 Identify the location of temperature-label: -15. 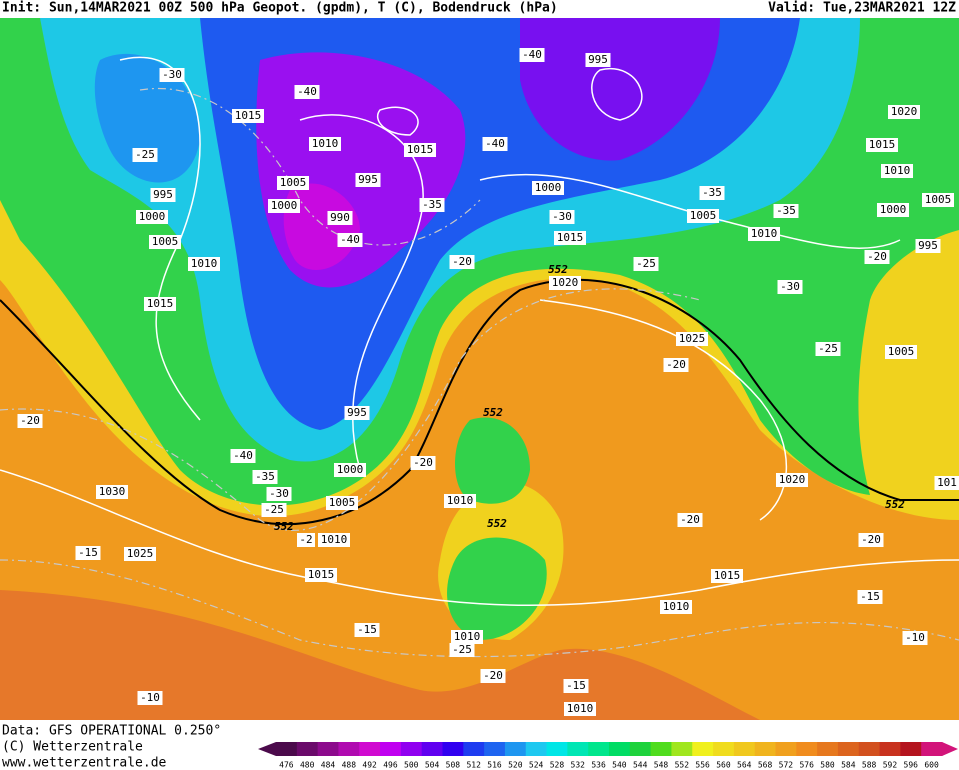
(870, 597).